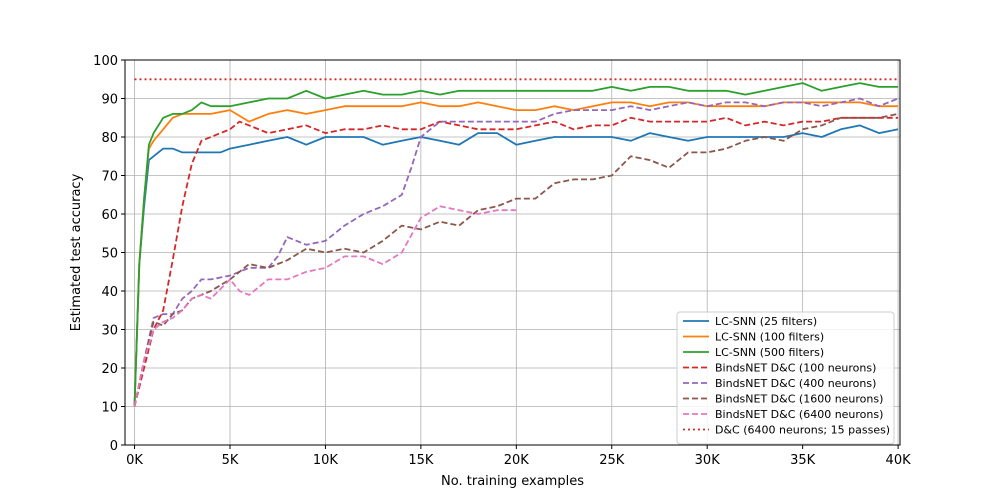 The width and height of the screenshot is (1000, 500). Describe the element at coordinates (326, 460) in the screenshot. I see `x-tick-label: 10K` at that location.